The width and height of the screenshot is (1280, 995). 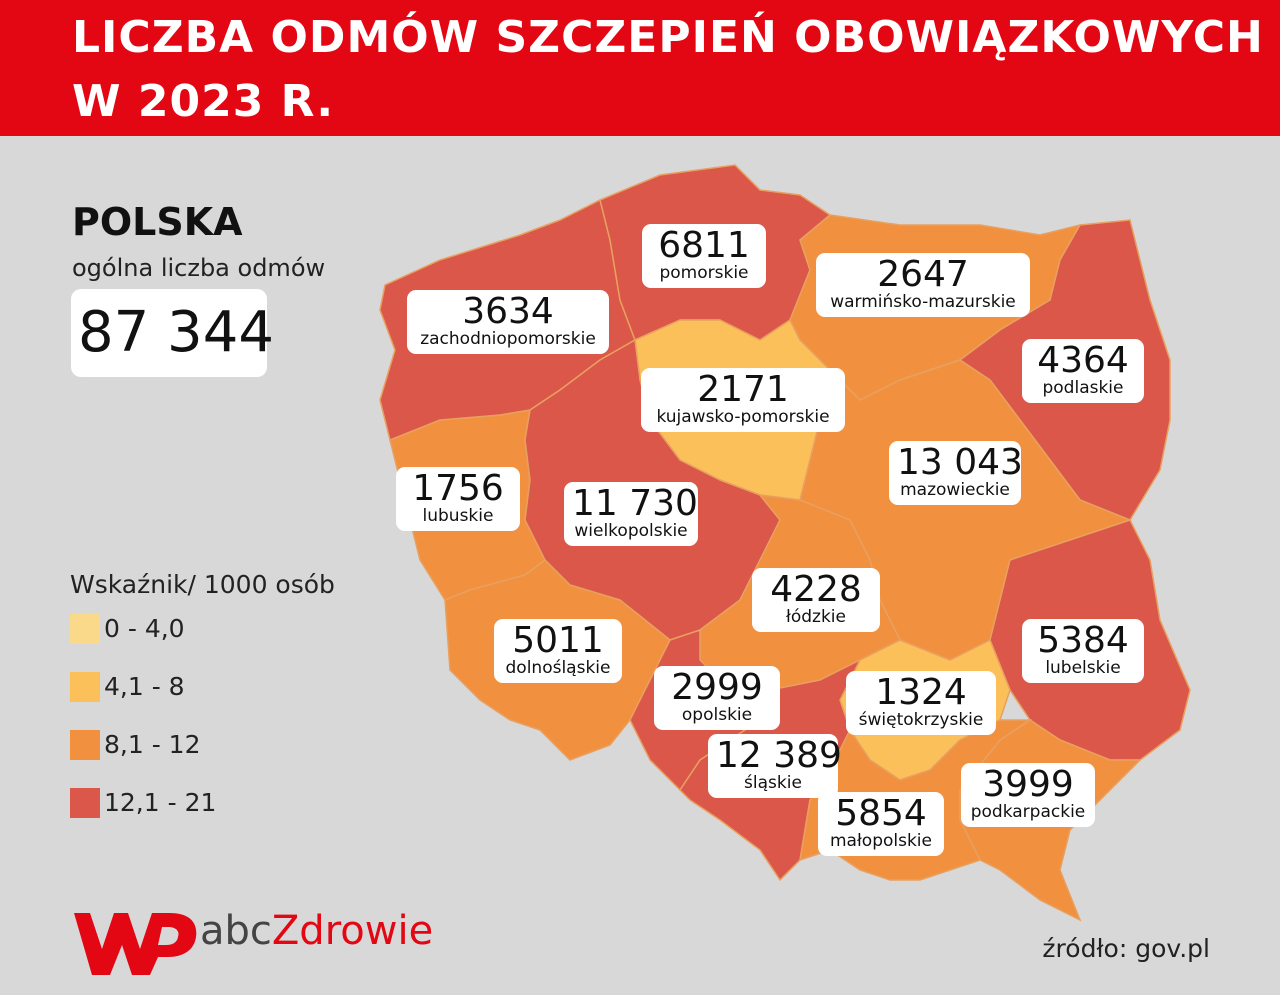 I want to click on region-value: 11 730, so click(x=635, y=503).